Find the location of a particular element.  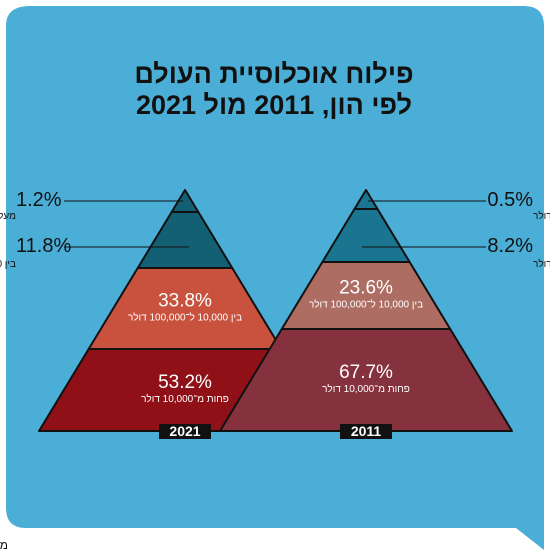

pyramid-2011-tier-4-label: מעל מיליון דולר is located at coordinates (541, 216).